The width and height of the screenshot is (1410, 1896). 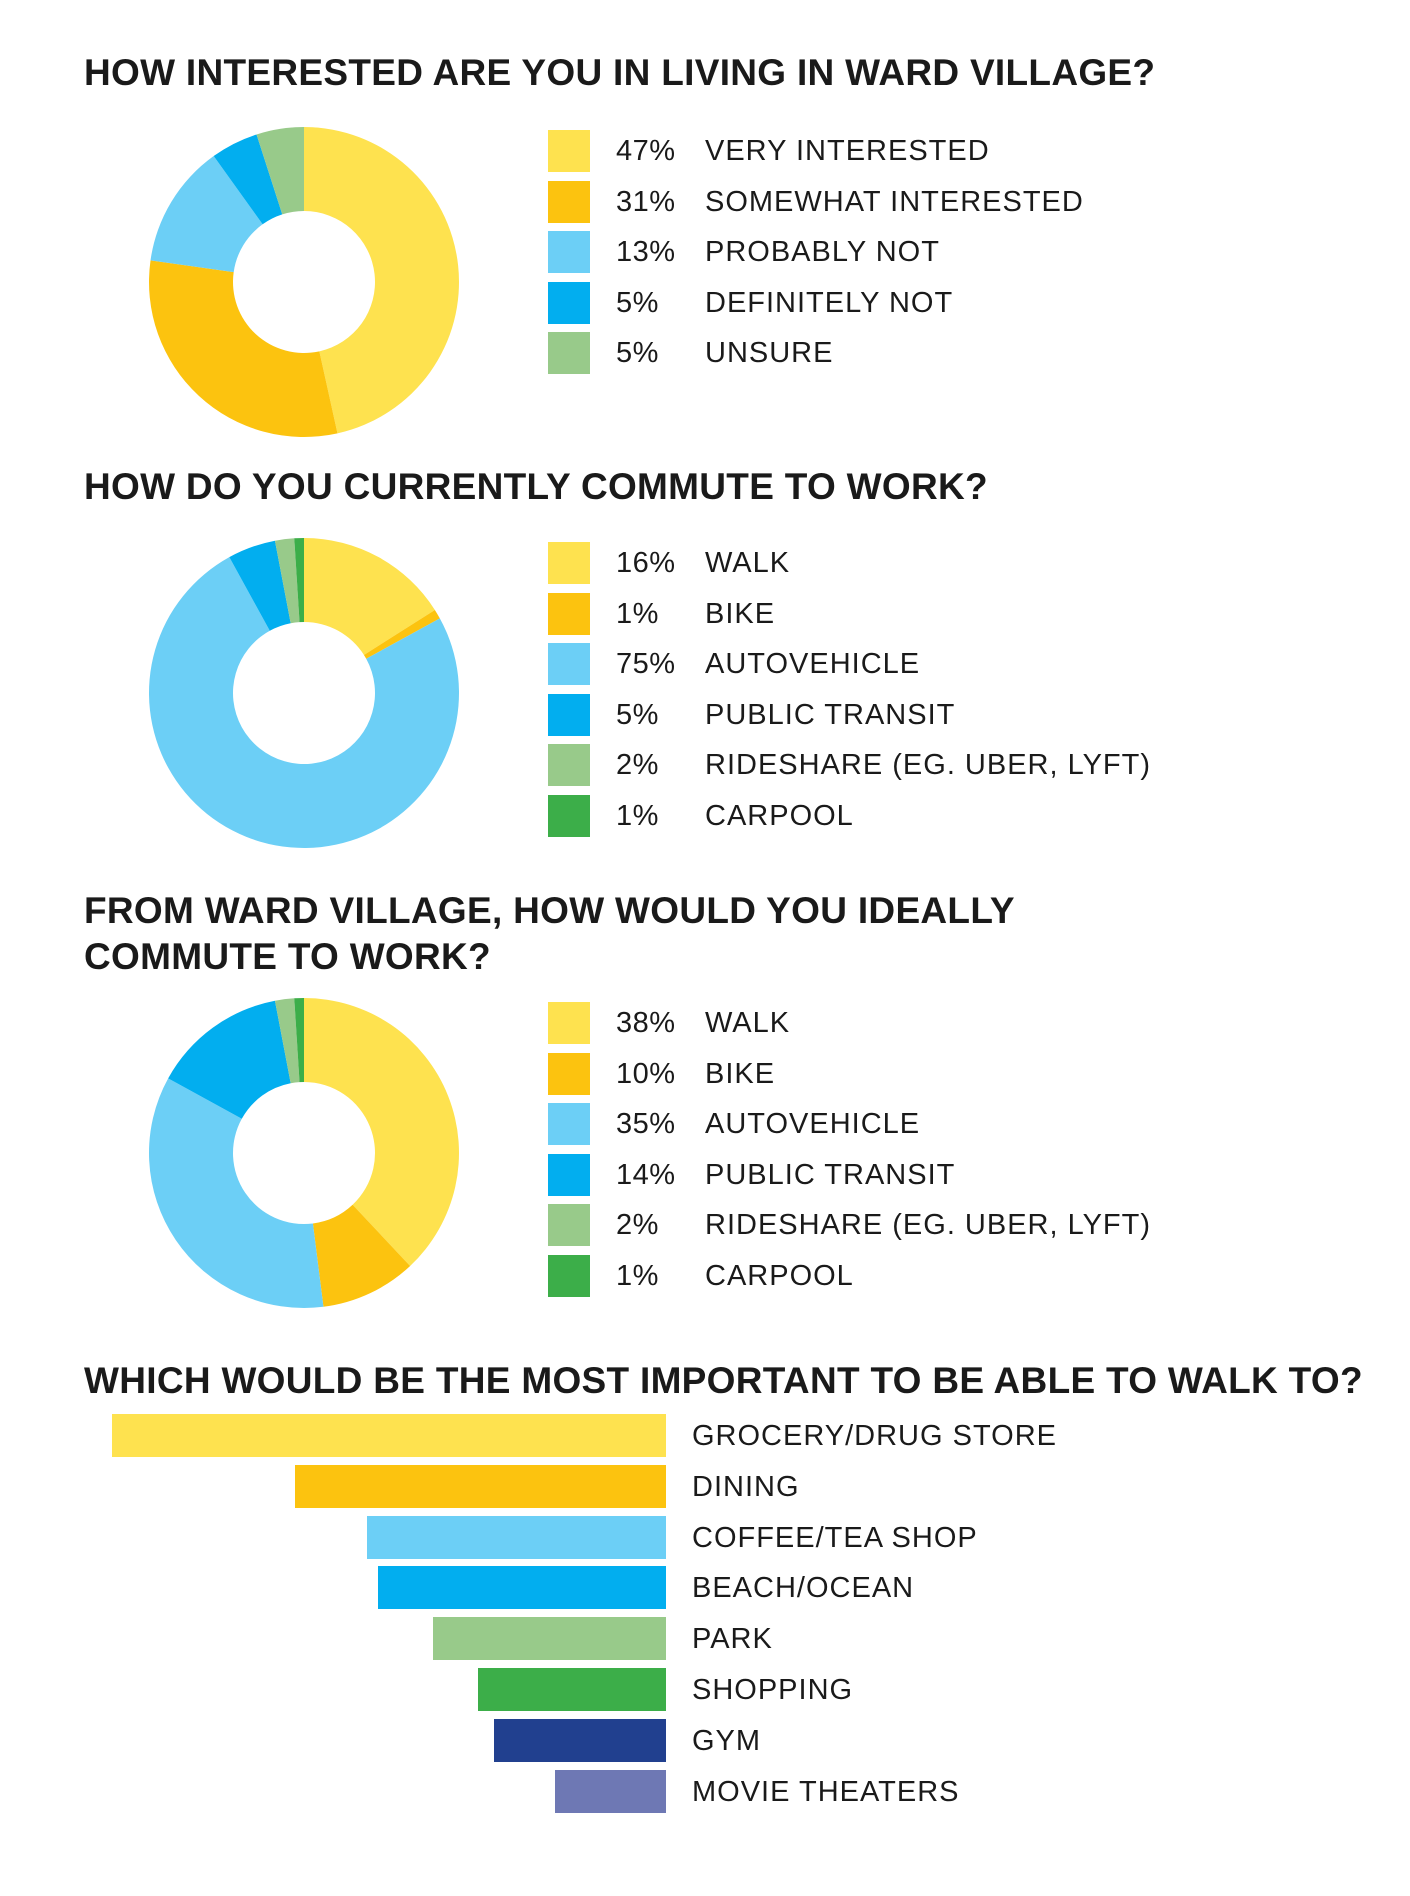 What do you see at coordinates (773, 1690) in the screenshot?
I see `bar-label: SHOPPING` at bounding box center [773, 1690].